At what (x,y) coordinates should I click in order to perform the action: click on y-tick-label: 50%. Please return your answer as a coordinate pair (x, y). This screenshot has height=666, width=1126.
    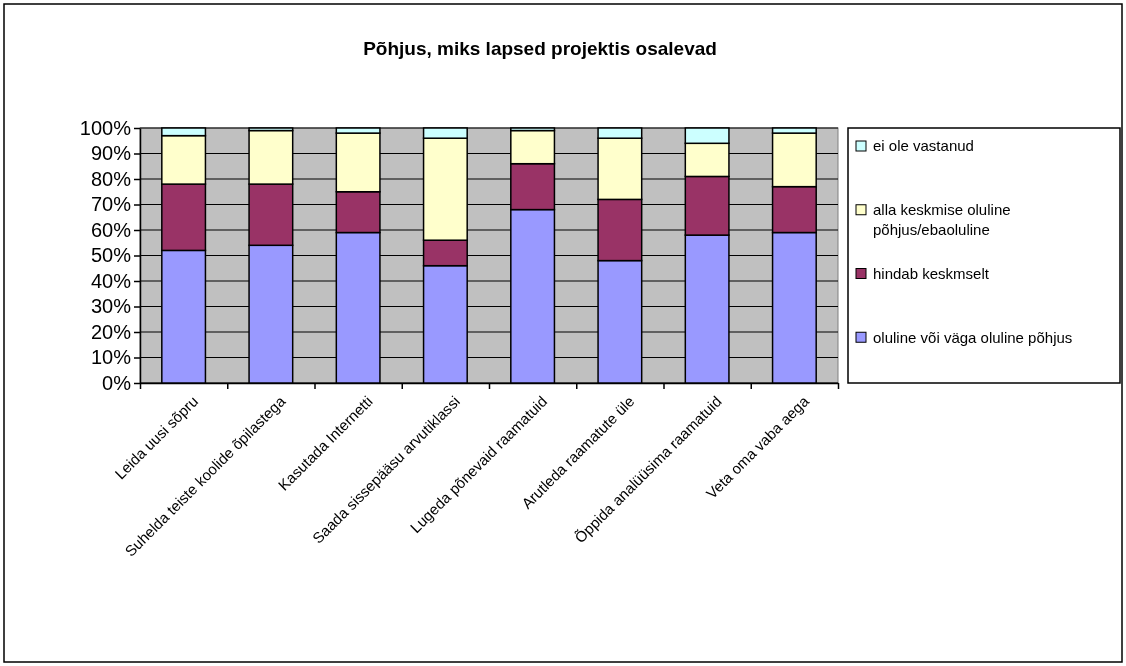
    Looking at the image, I should click on (111, 255).